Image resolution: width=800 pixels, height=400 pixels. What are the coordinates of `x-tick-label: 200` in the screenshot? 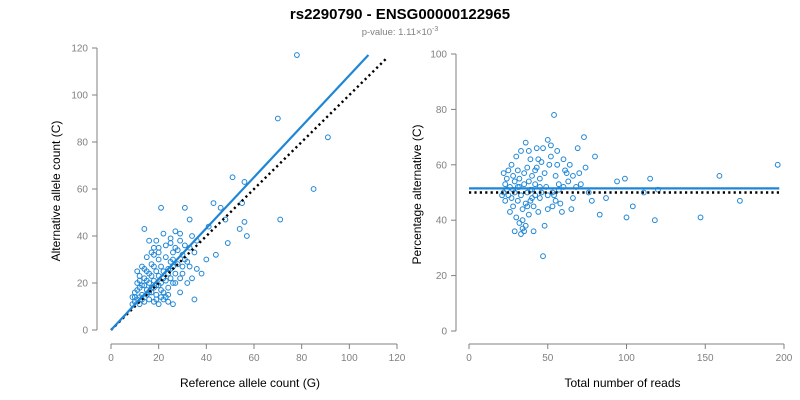 It's located at (784, 358).